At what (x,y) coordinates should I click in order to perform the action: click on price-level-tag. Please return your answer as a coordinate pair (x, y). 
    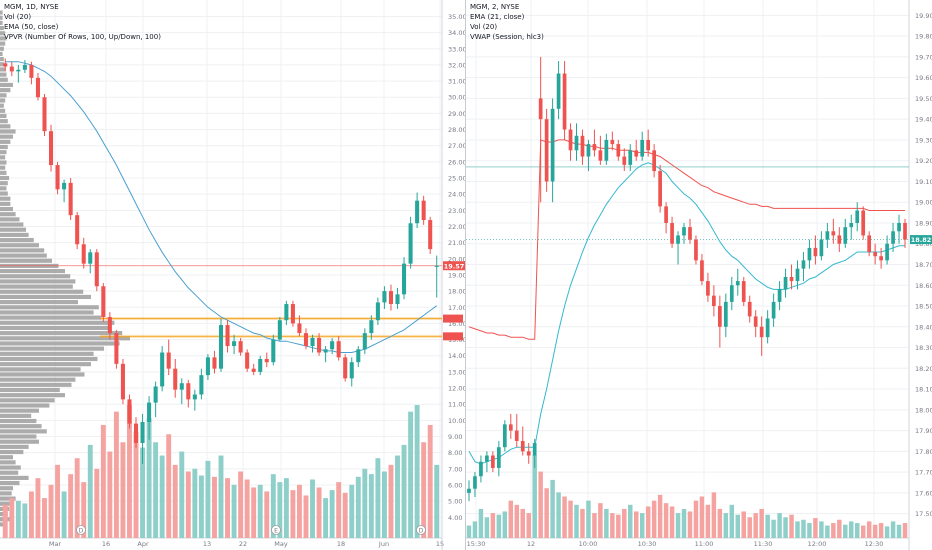
    Looking at the image, I should click on (453, 336).